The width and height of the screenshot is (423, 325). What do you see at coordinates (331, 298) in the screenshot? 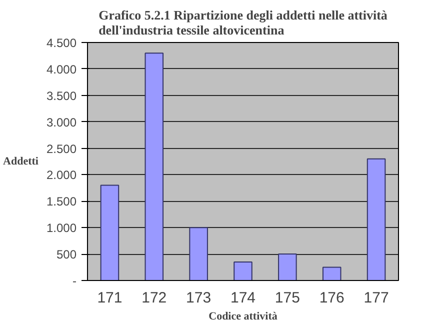
I see `x-tick-label: 176` at bounding box center [331, 298].